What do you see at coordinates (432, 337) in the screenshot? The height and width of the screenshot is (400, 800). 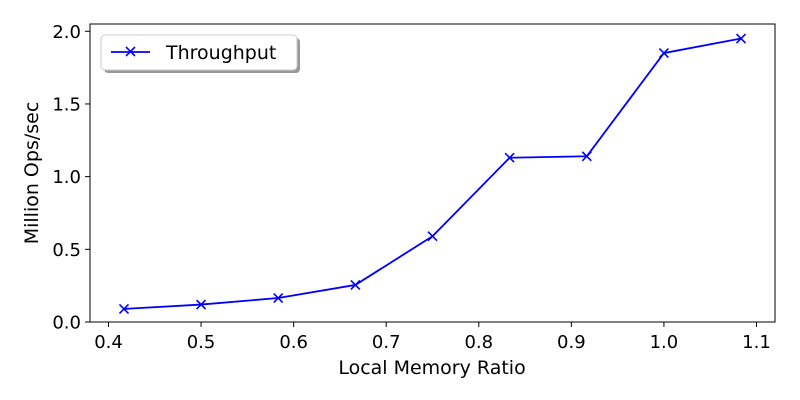 I see `x-axis-ticks: 0.4 0.5 0.6 0.7 0.8 0.9 1.0 1.1` at bounding box center [432, 337].